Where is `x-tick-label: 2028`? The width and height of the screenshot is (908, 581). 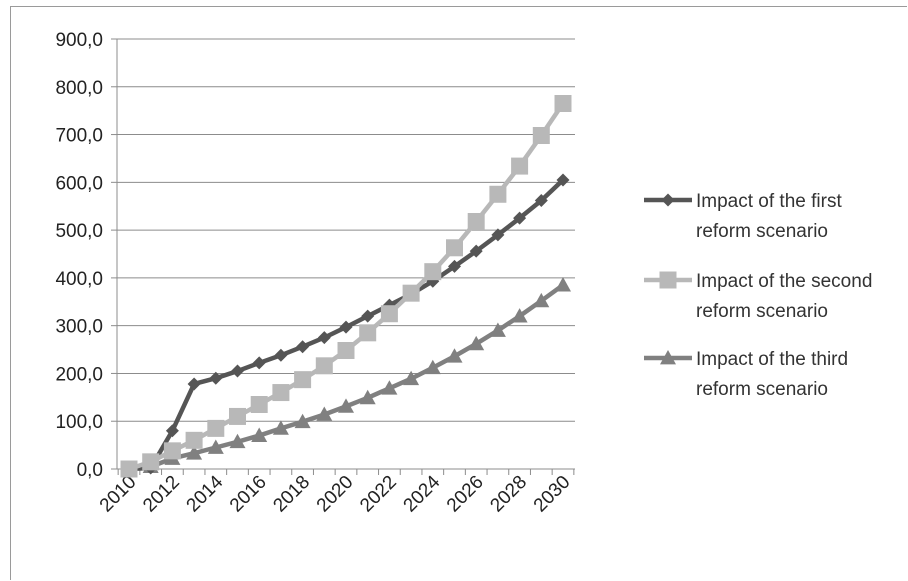
x-tick-label: 2028 is located at coordinates (508, 494).